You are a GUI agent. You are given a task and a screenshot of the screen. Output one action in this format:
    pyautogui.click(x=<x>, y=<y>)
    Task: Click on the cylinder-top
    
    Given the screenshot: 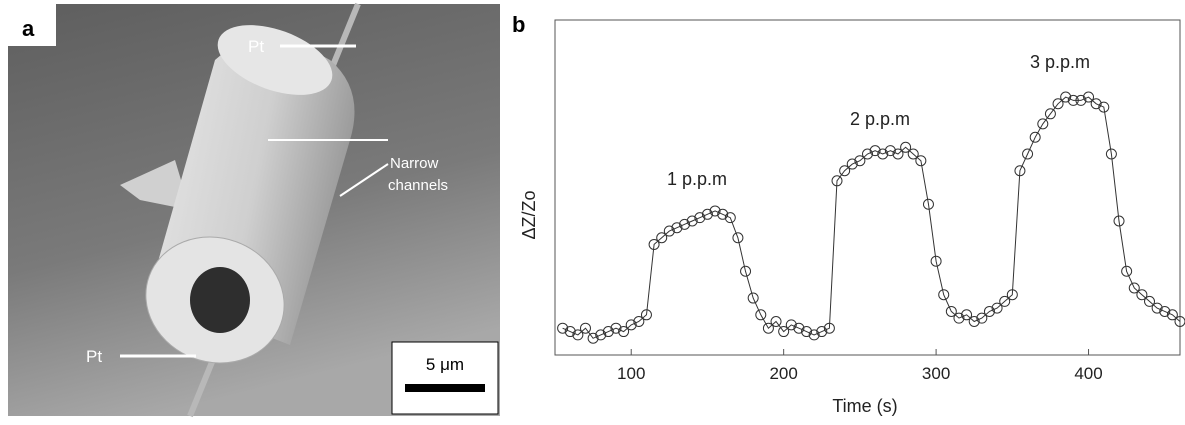 What is the action you would take?
    pyautogui.click(x=275, y=60)
    